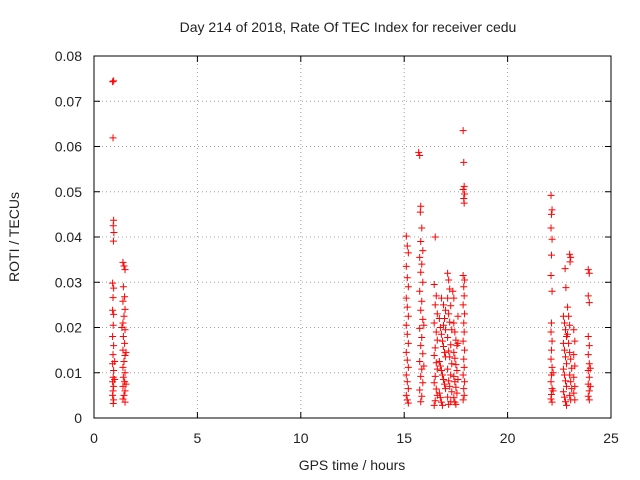  Describe the element at coordinates (508, 438) in the screenshot. I see `x-tick-label: 20` at that location.